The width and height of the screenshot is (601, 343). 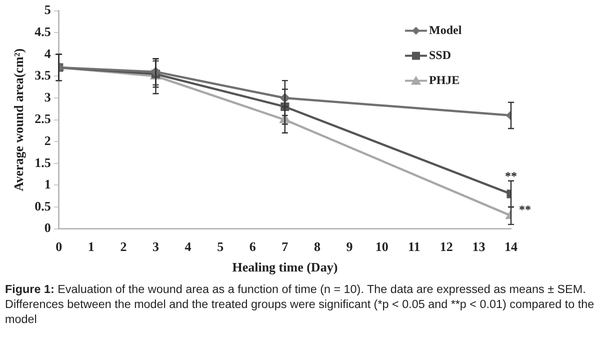 What do you see at coordinates (43, 75) in the screenshot?
I see `y-tick-label: 3.5` at bounding box center [43, 75].